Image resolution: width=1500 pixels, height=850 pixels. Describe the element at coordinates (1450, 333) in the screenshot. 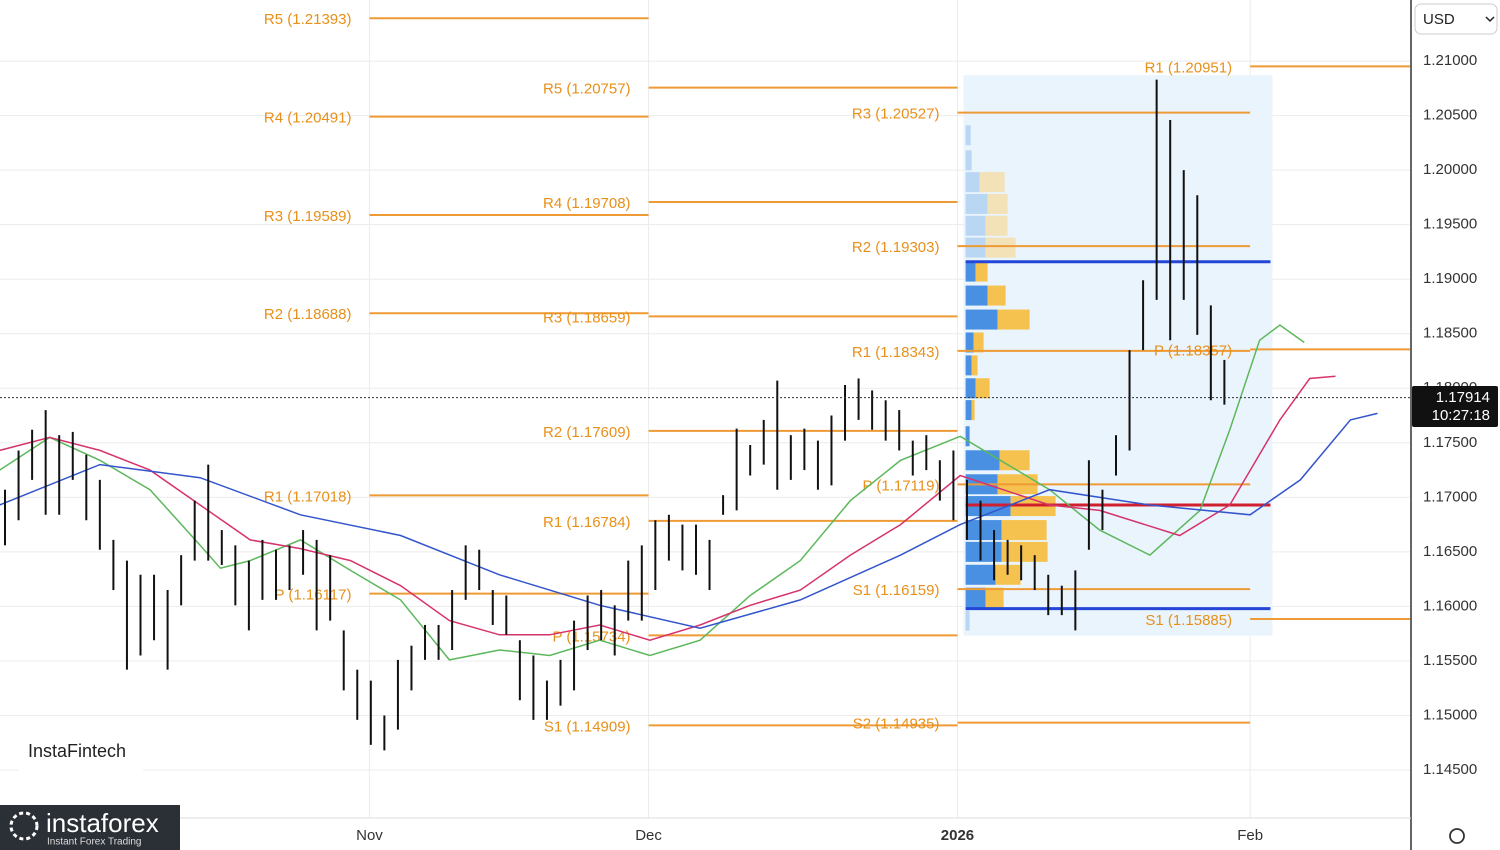

I see `y-tick-label: 1.18500` at that location.